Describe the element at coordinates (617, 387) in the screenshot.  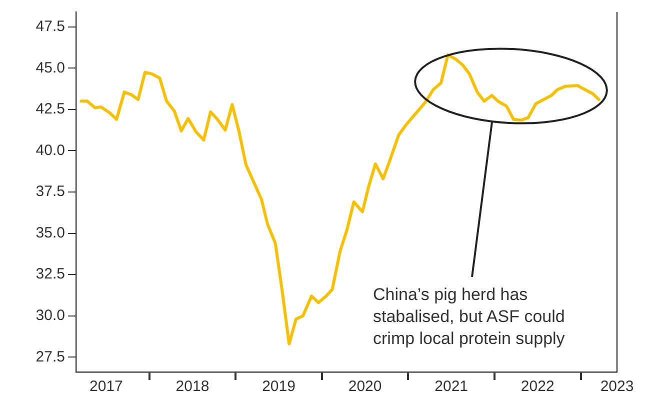
I see `x-tick-label: 2023` at that location.